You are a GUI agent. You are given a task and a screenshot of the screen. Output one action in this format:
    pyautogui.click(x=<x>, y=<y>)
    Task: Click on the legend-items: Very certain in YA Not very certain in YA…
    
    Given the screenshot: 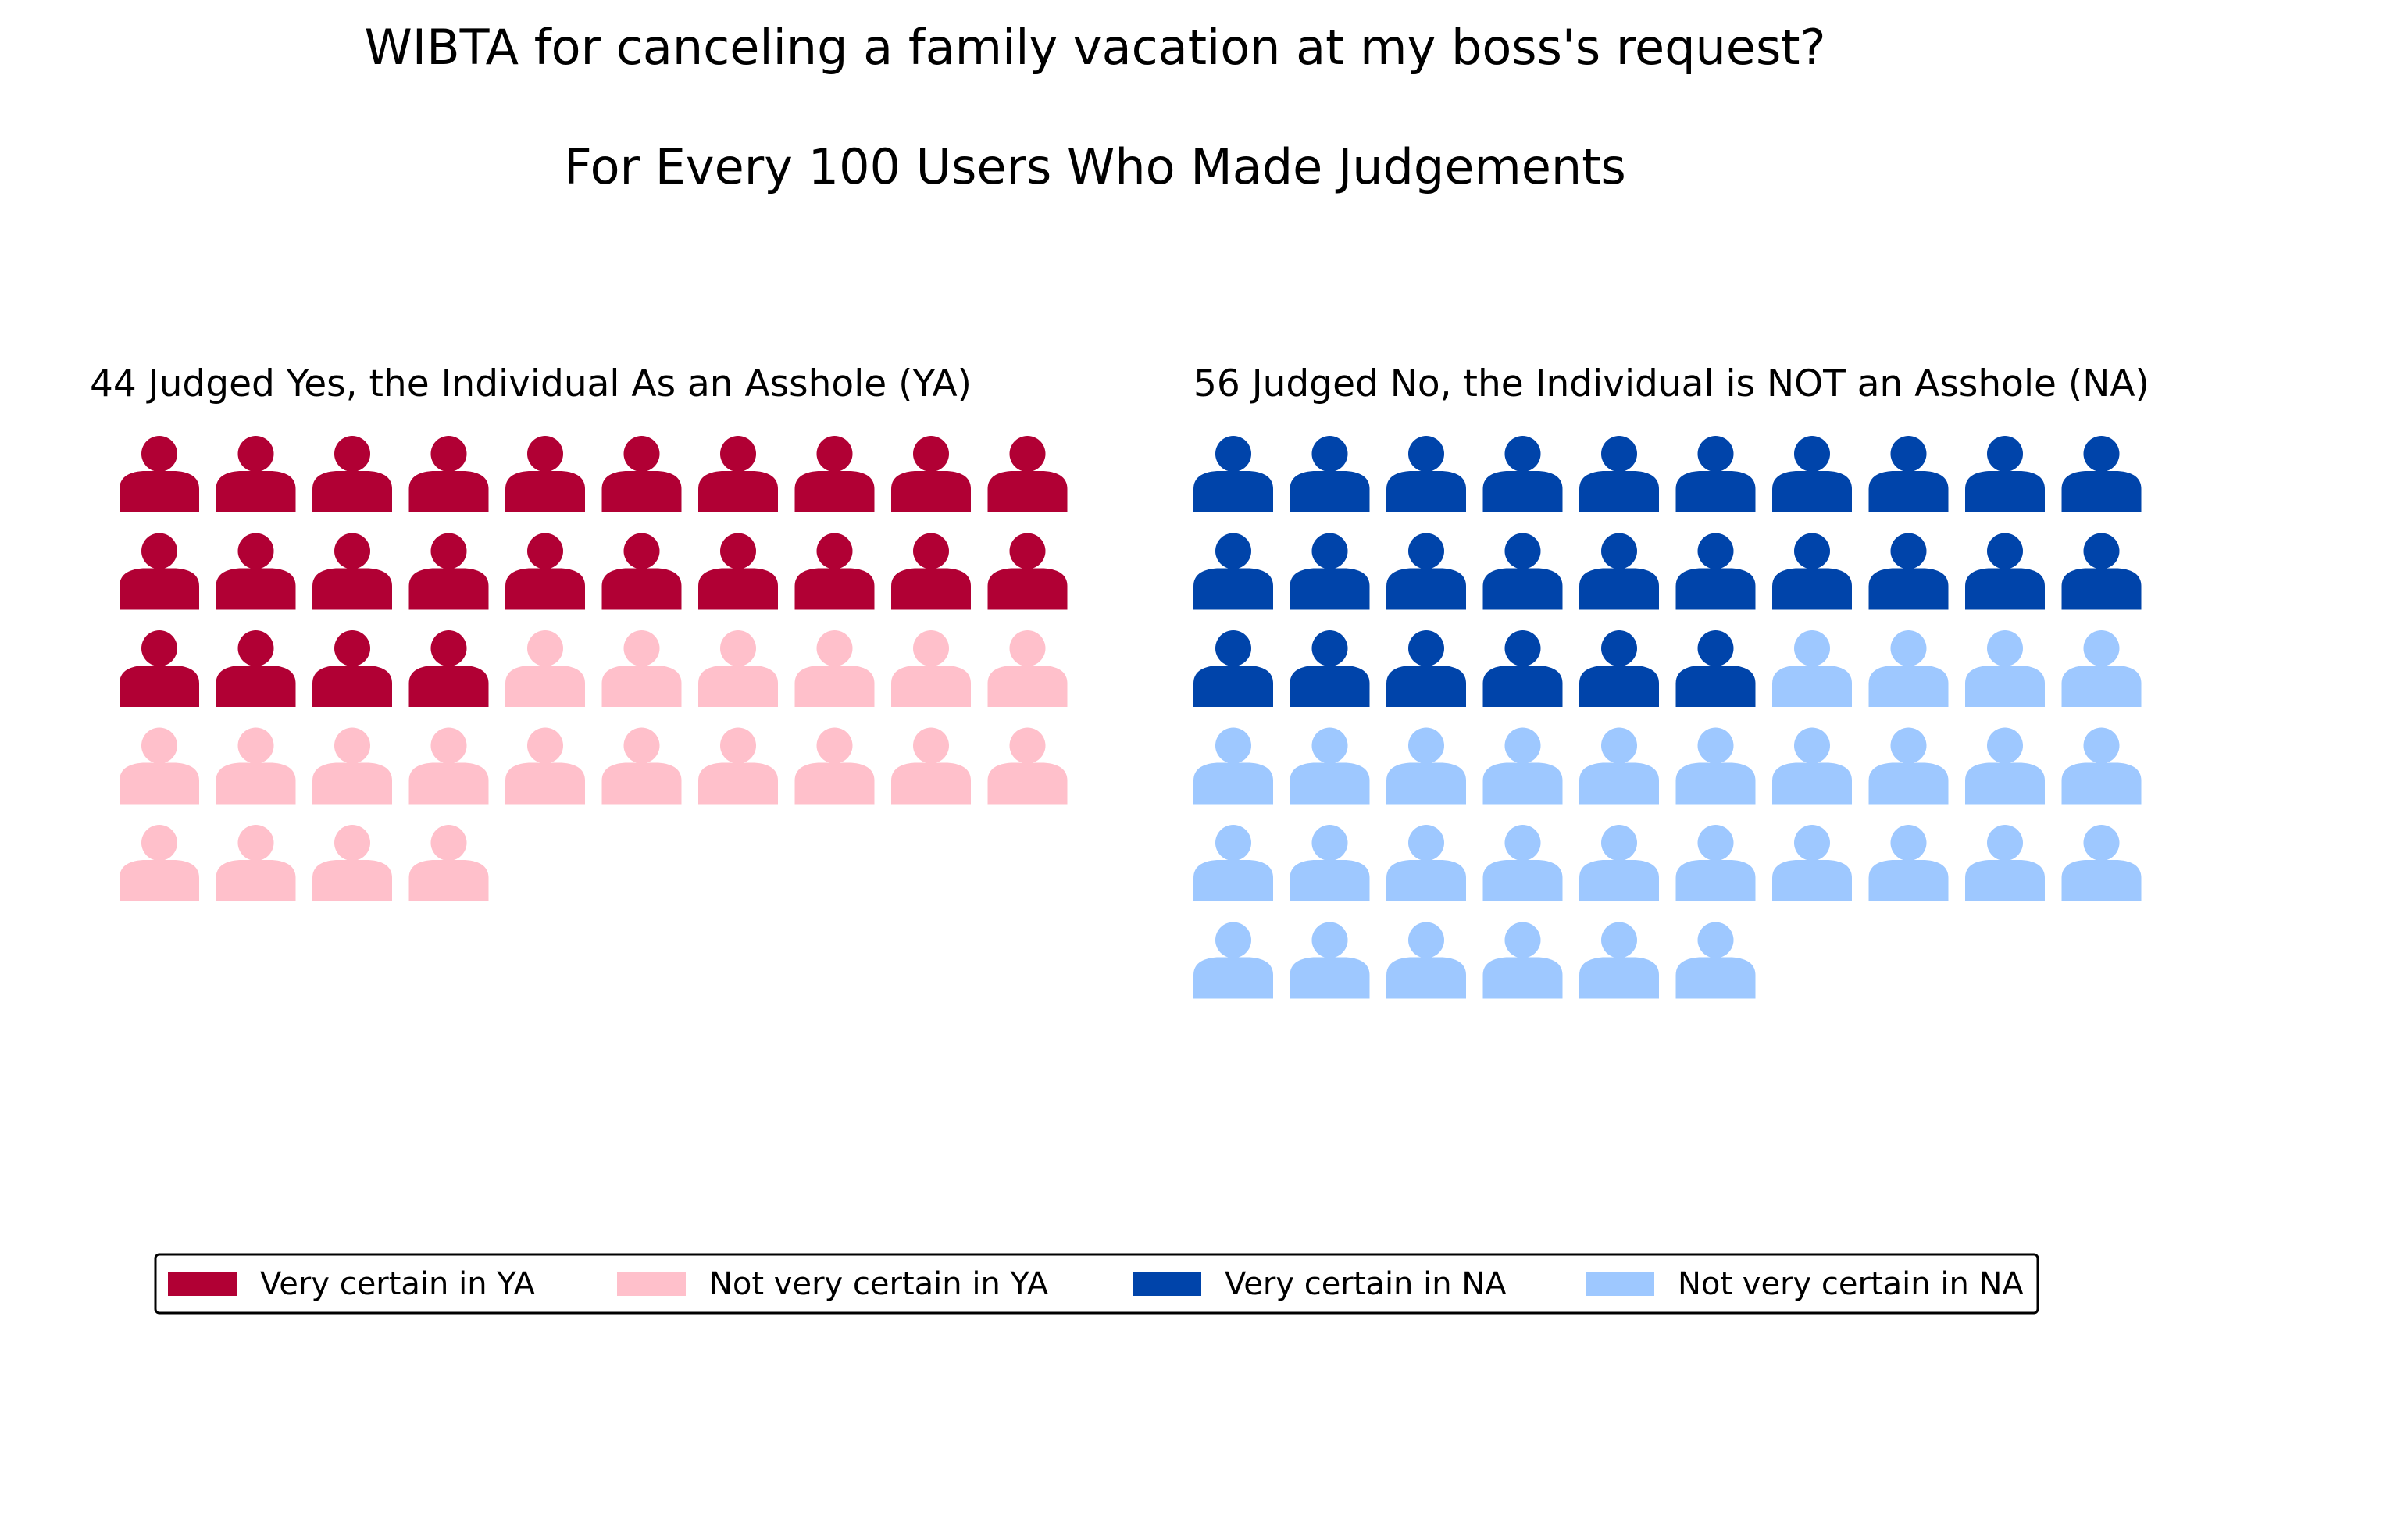 What is the action you would take?
    pyautogui.click(x=1096, y=1284)
    